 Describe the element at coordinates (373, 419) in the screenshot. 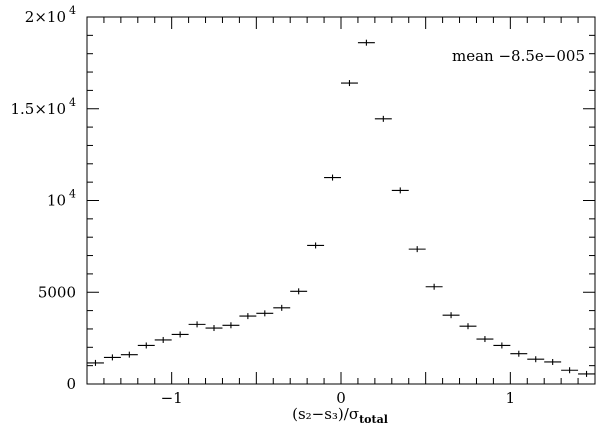

I see `x-axis-label-subscript: total` at that location.